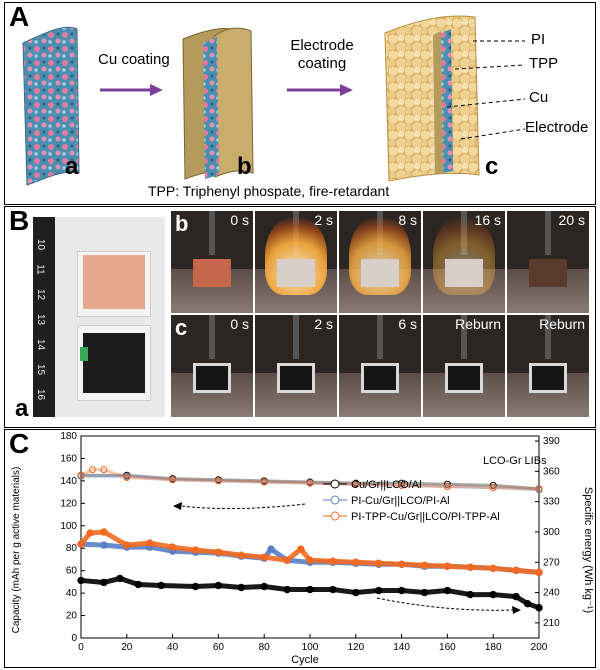  I want to click on pi-tpp-sheet, so click(114, 282).